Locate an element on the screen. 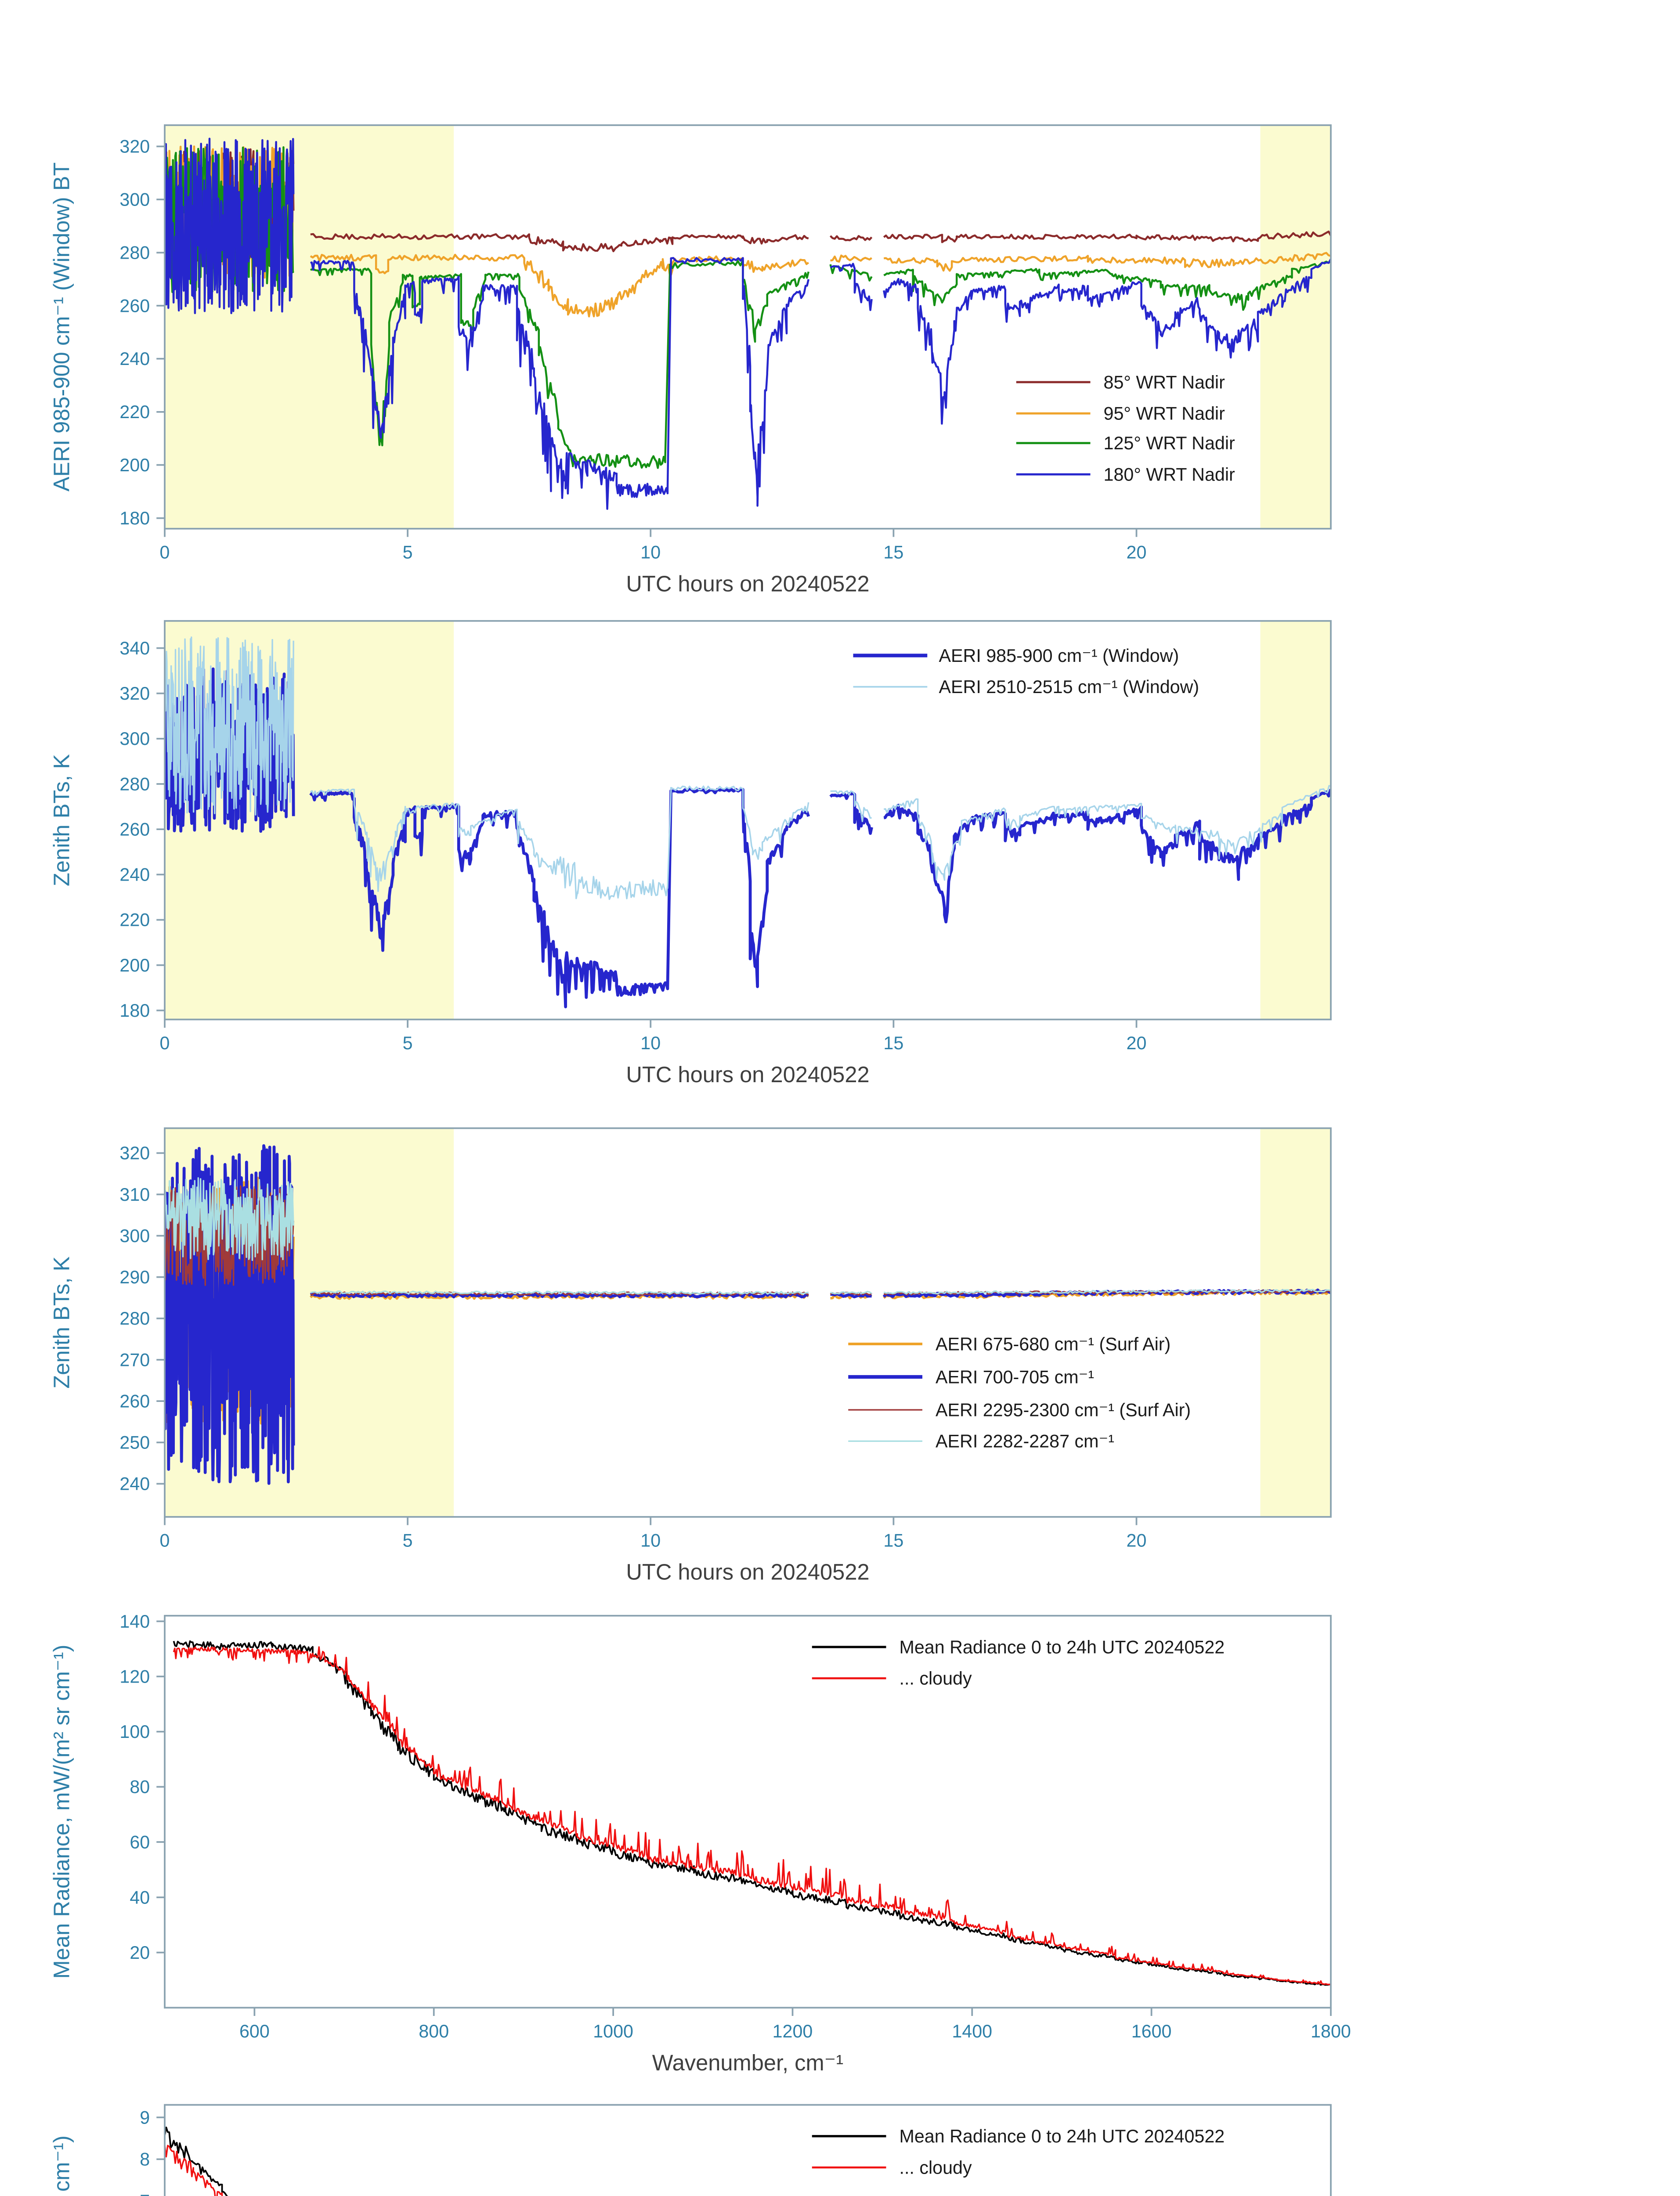 This screenshot has width=1680, height=2196. x-tick-label: 800 is located at coordinates (434, 2031).